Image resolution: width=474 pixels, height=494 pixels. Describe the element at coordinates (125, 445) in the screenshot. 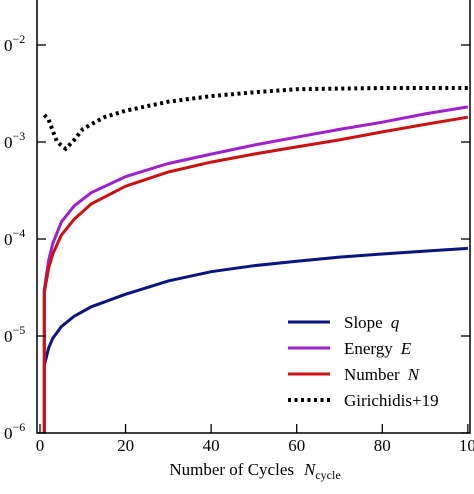

I see `x-tick-label: 20` at that location.